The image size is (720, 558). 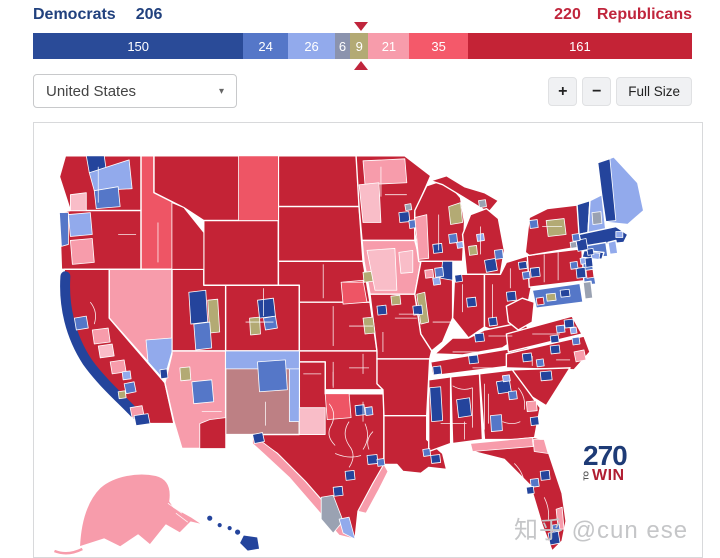 I want to click on bar-segment-24: 24, so click(x=265, y=46).